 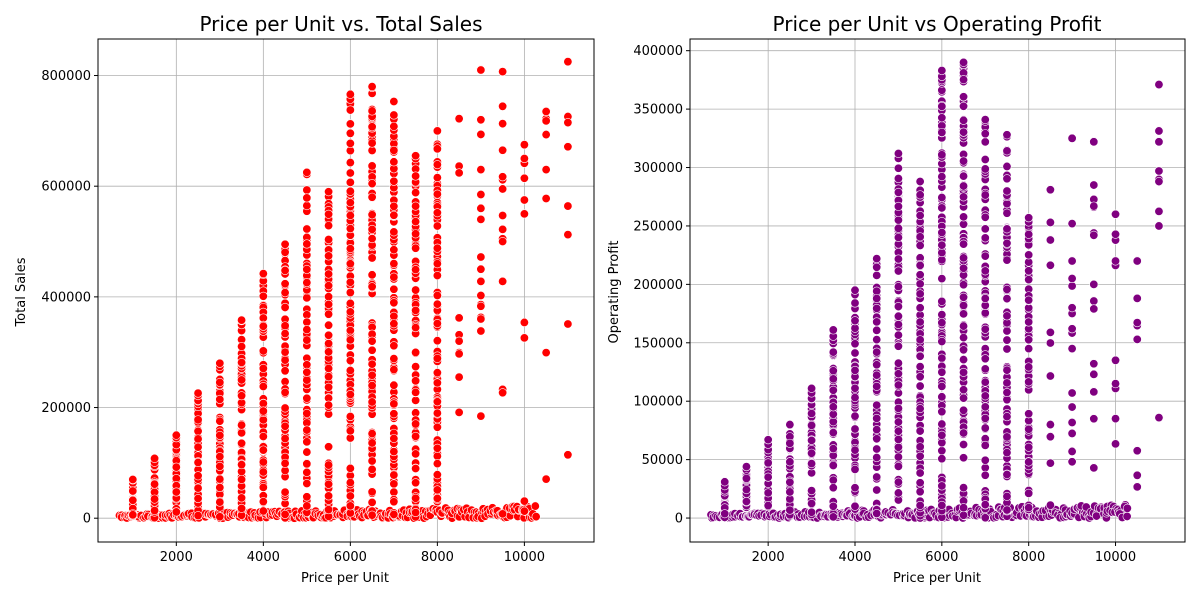 I want to click on x-axis-label: Price per Unit, so click(x=345, y=578).